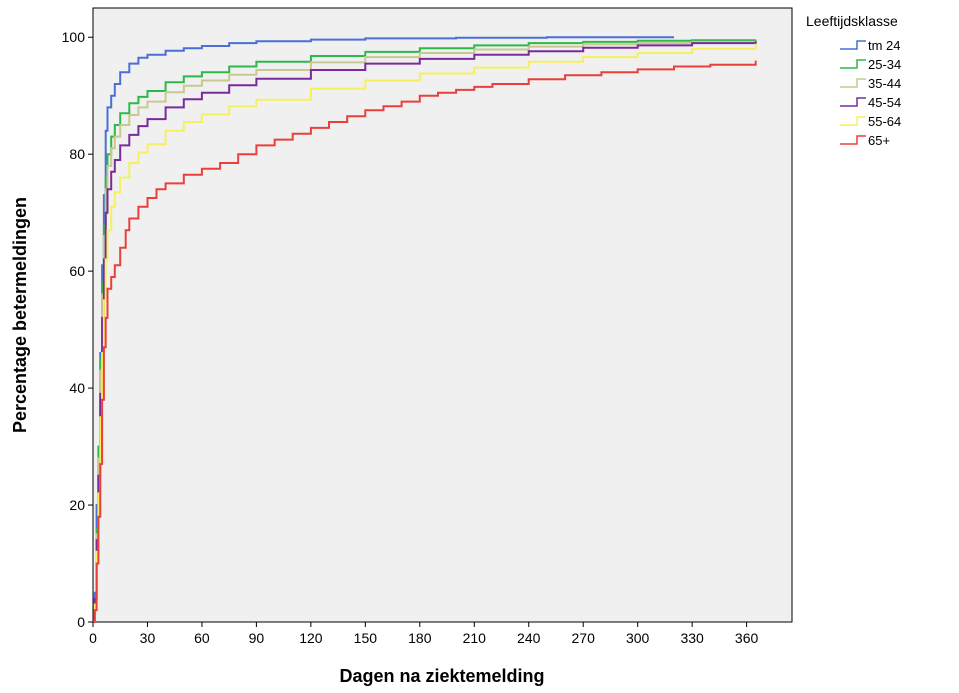 The width and height of the screenshot is (959, 693). I want to click on y-axis-title: Percentage betermeldingen, so click(20, 315).